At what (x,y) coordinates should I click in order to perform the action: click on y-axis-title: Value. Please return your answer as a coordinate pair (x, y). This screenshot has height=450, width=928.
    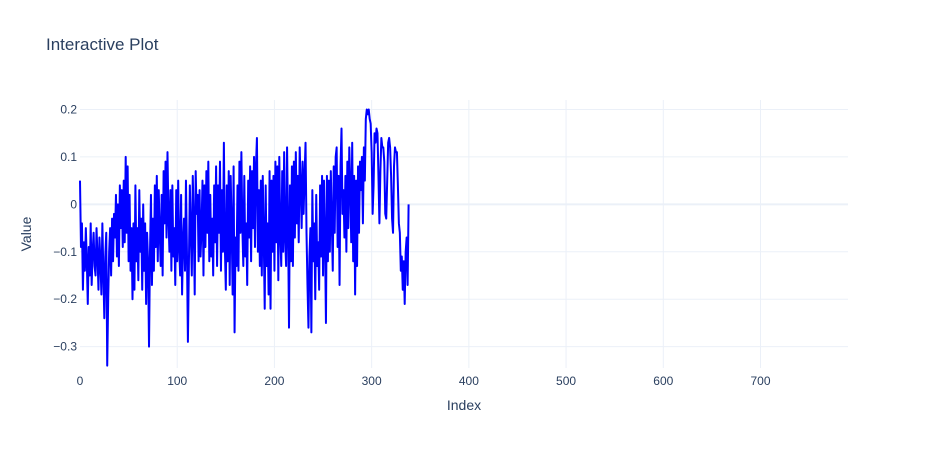
    Looking at the image, I should click on (26, 233).